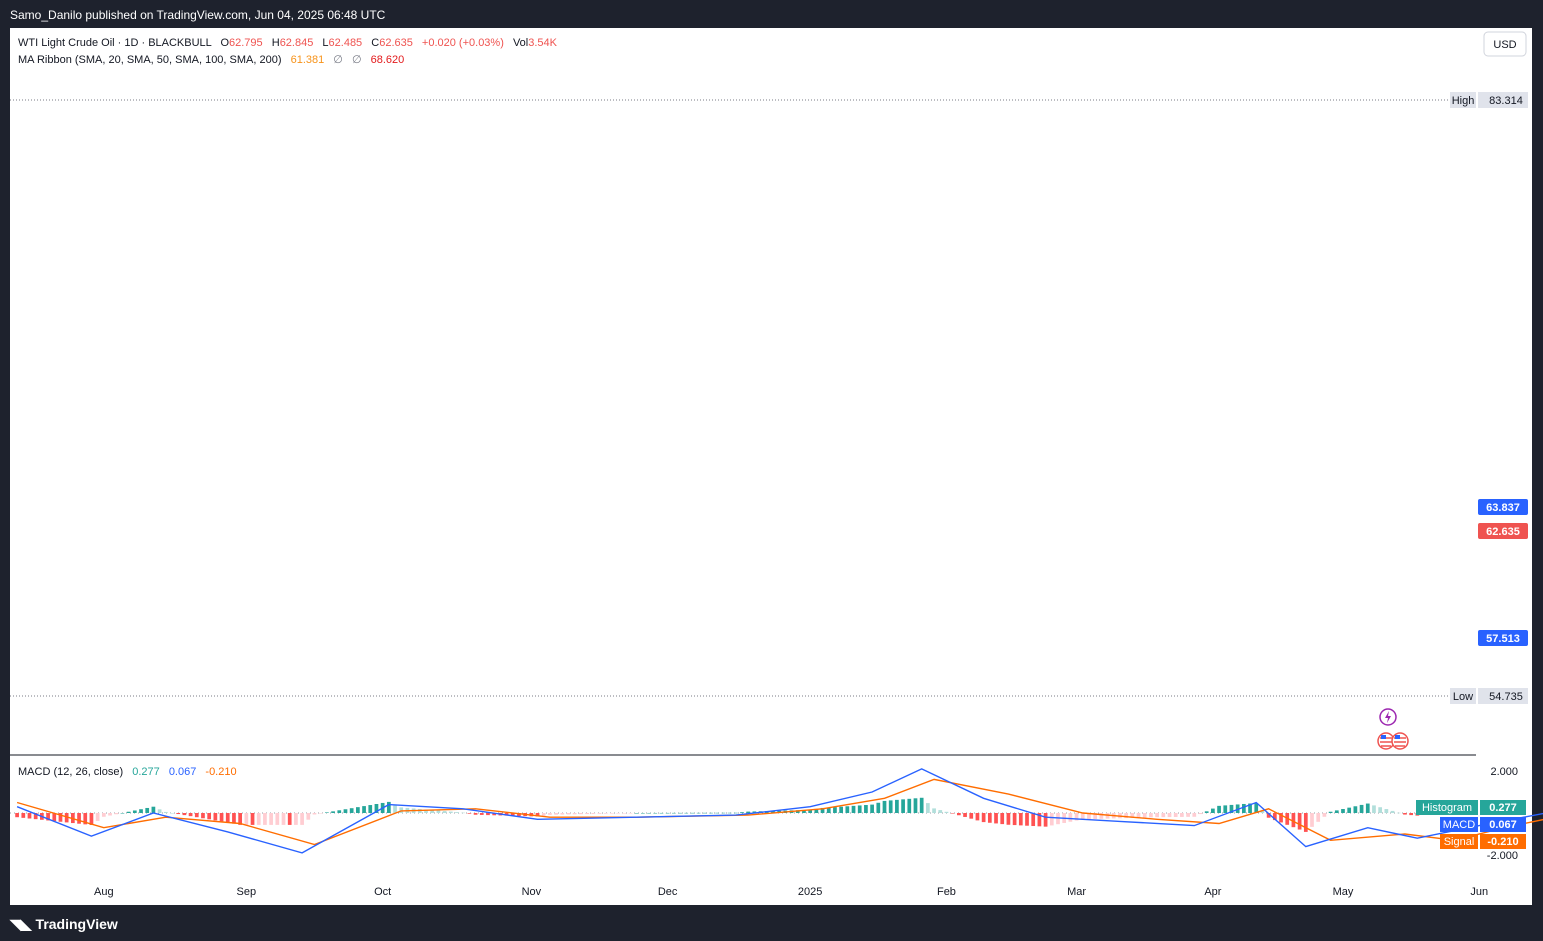  I want to click on svg-text: USD, so click(1504, 45).